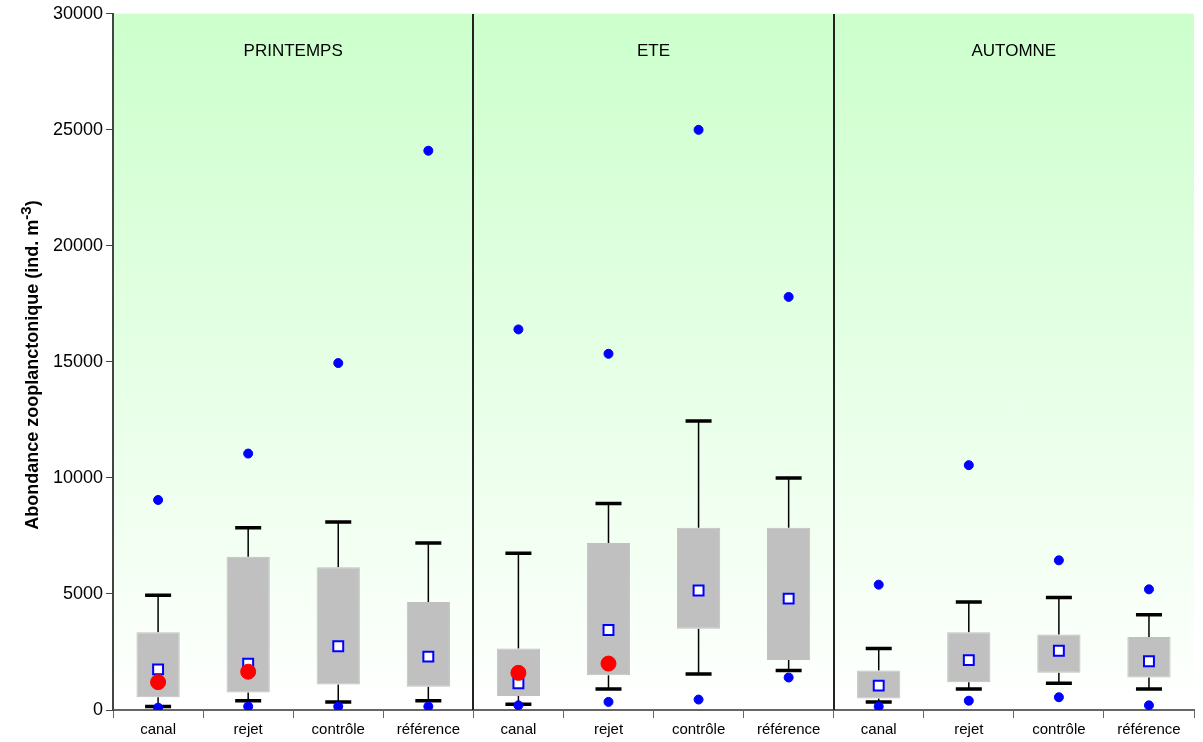 This screenshot has height=742, width=1203. I want to click on y-tick-label: 20000, so click(78, 244).